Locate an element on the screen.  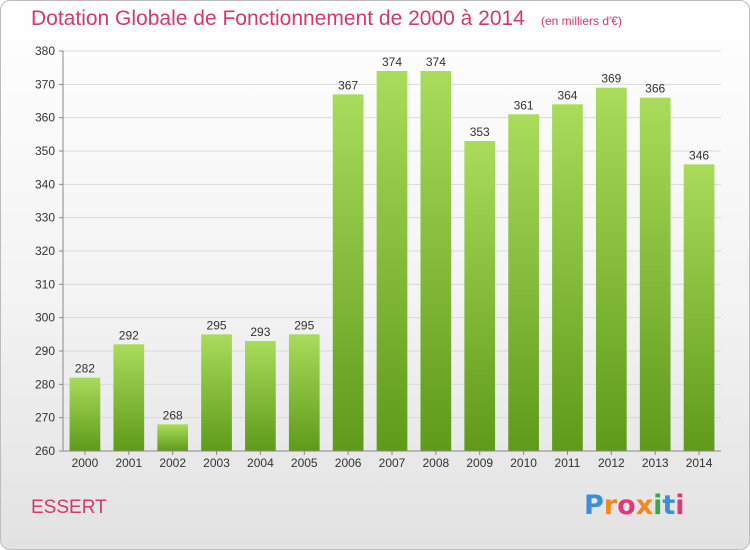
y-tick-label: 320 is located at coordinates (45, 251).